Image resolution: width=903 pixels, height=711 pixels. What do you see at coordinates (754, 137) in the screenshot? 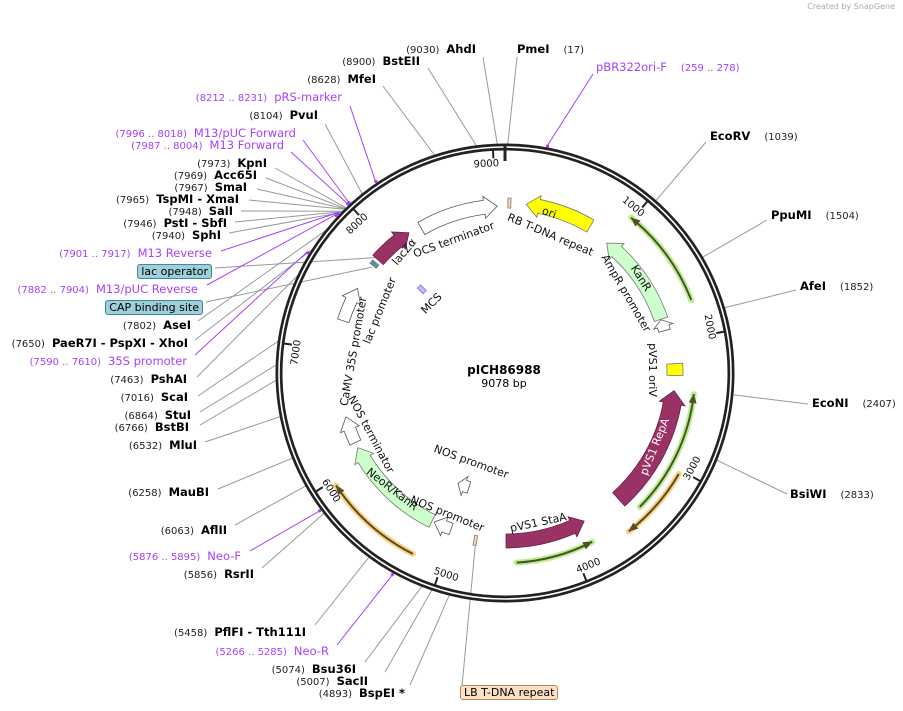
I see `enzyme-site-ecorv: EcoRV (1039)` at bounding box center [754, 137].